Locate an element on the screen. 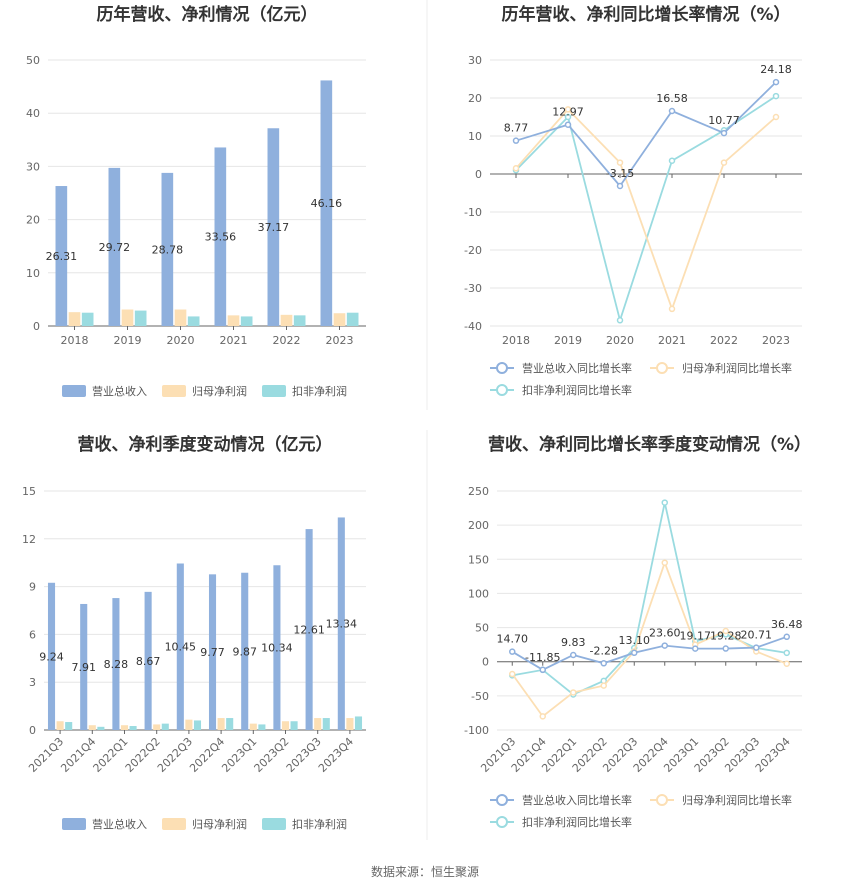 The image size is (850, 891). x-tick-label: 2020 is located at coordinates (620, 340).